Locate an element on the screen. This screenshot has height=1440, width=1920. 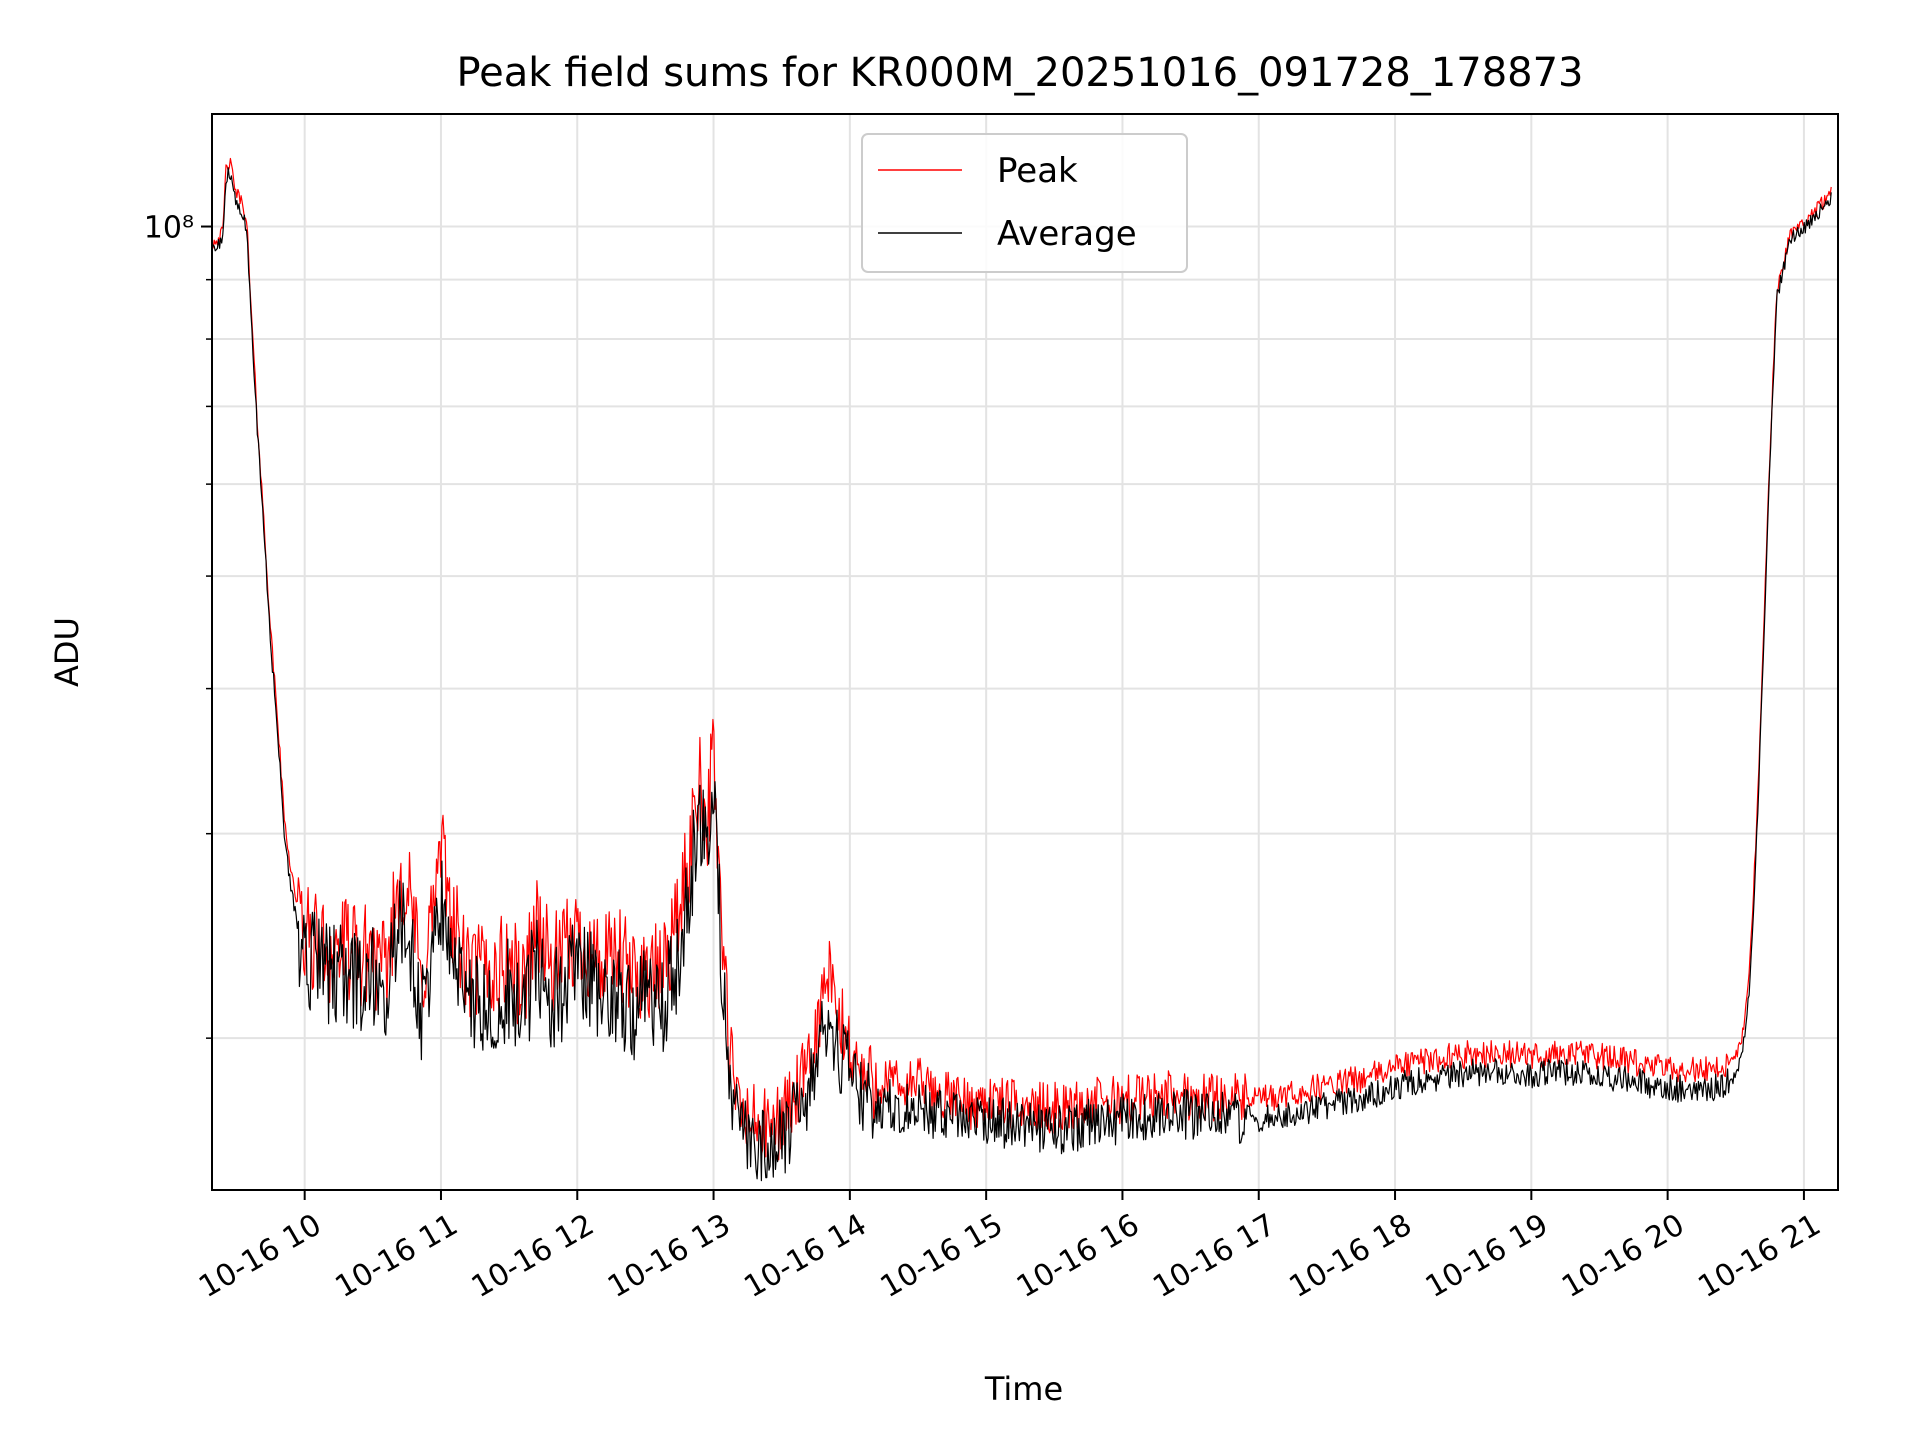
legend: Peak Average is located at coordinates (1024, 203).